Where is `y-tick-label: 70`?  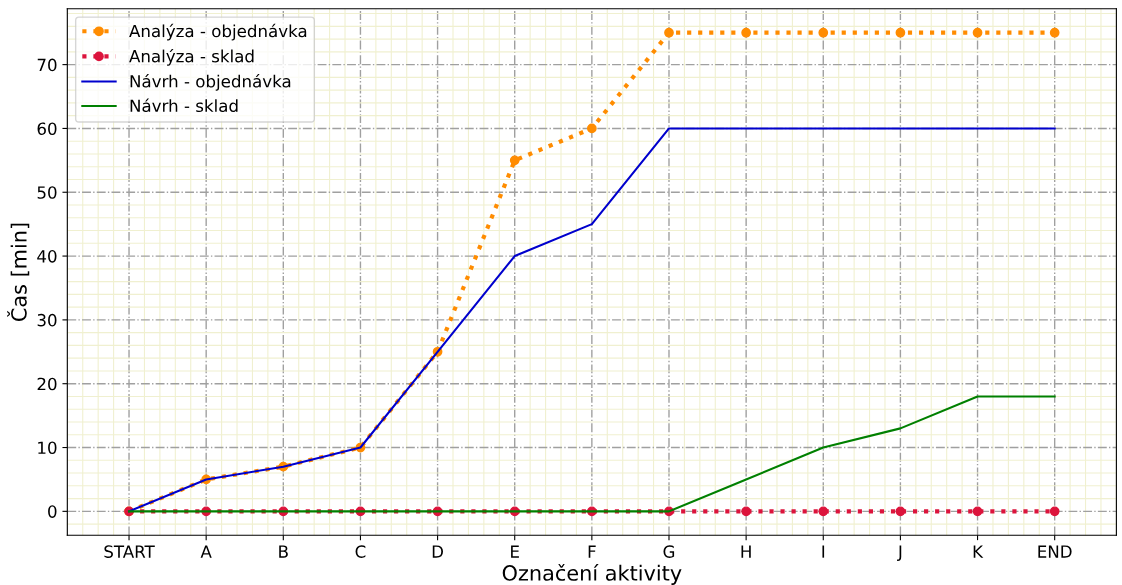
y-tick-label: 70 is located at coordinates (47, 65).